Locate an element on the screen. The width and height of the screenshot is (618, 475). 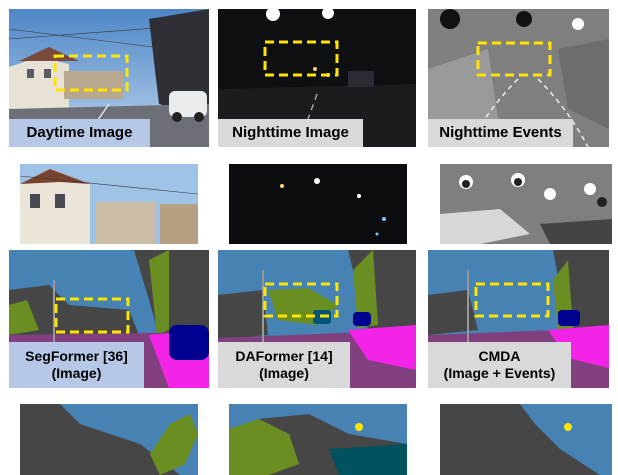
cmda-zoom-segmentation is located at coordinates (526, 439).